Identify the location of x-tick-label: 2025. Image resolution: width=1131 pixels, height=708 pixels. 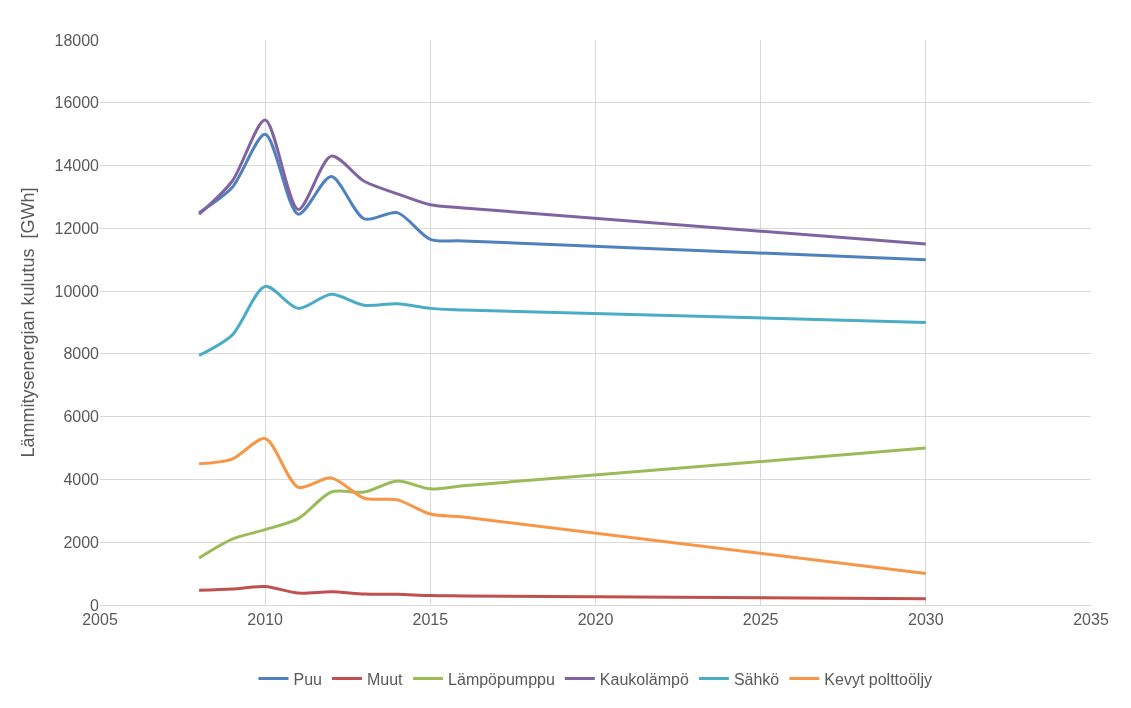
(760, 620).